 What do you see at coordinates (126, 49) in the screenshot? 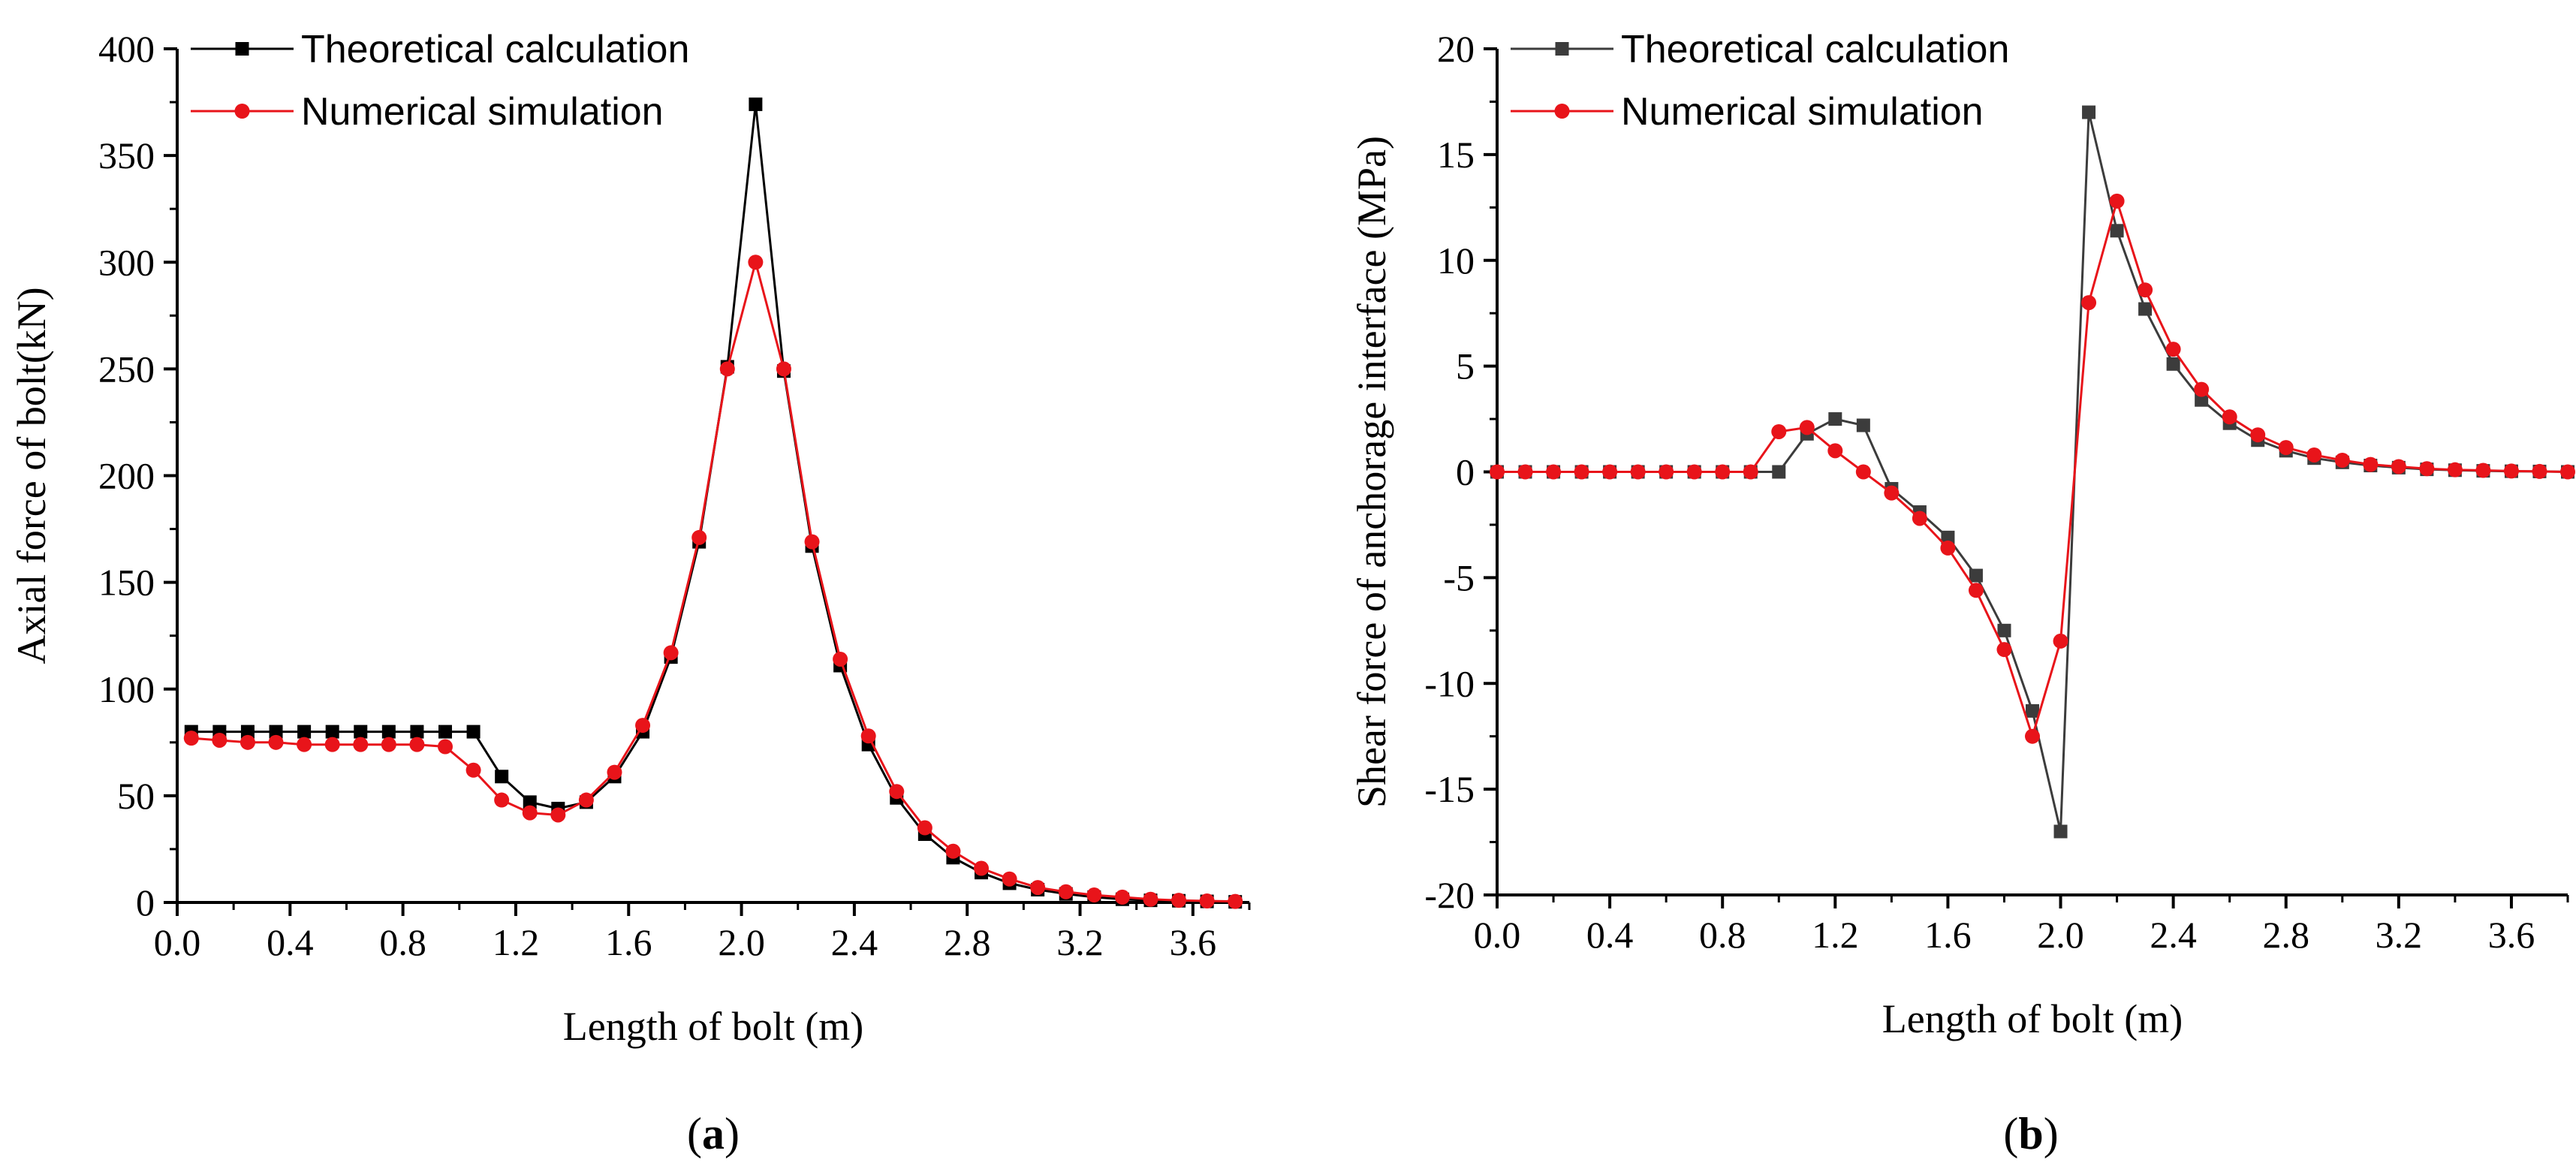
I see `y-tick-label: 400` at bounding box center [126, 49].